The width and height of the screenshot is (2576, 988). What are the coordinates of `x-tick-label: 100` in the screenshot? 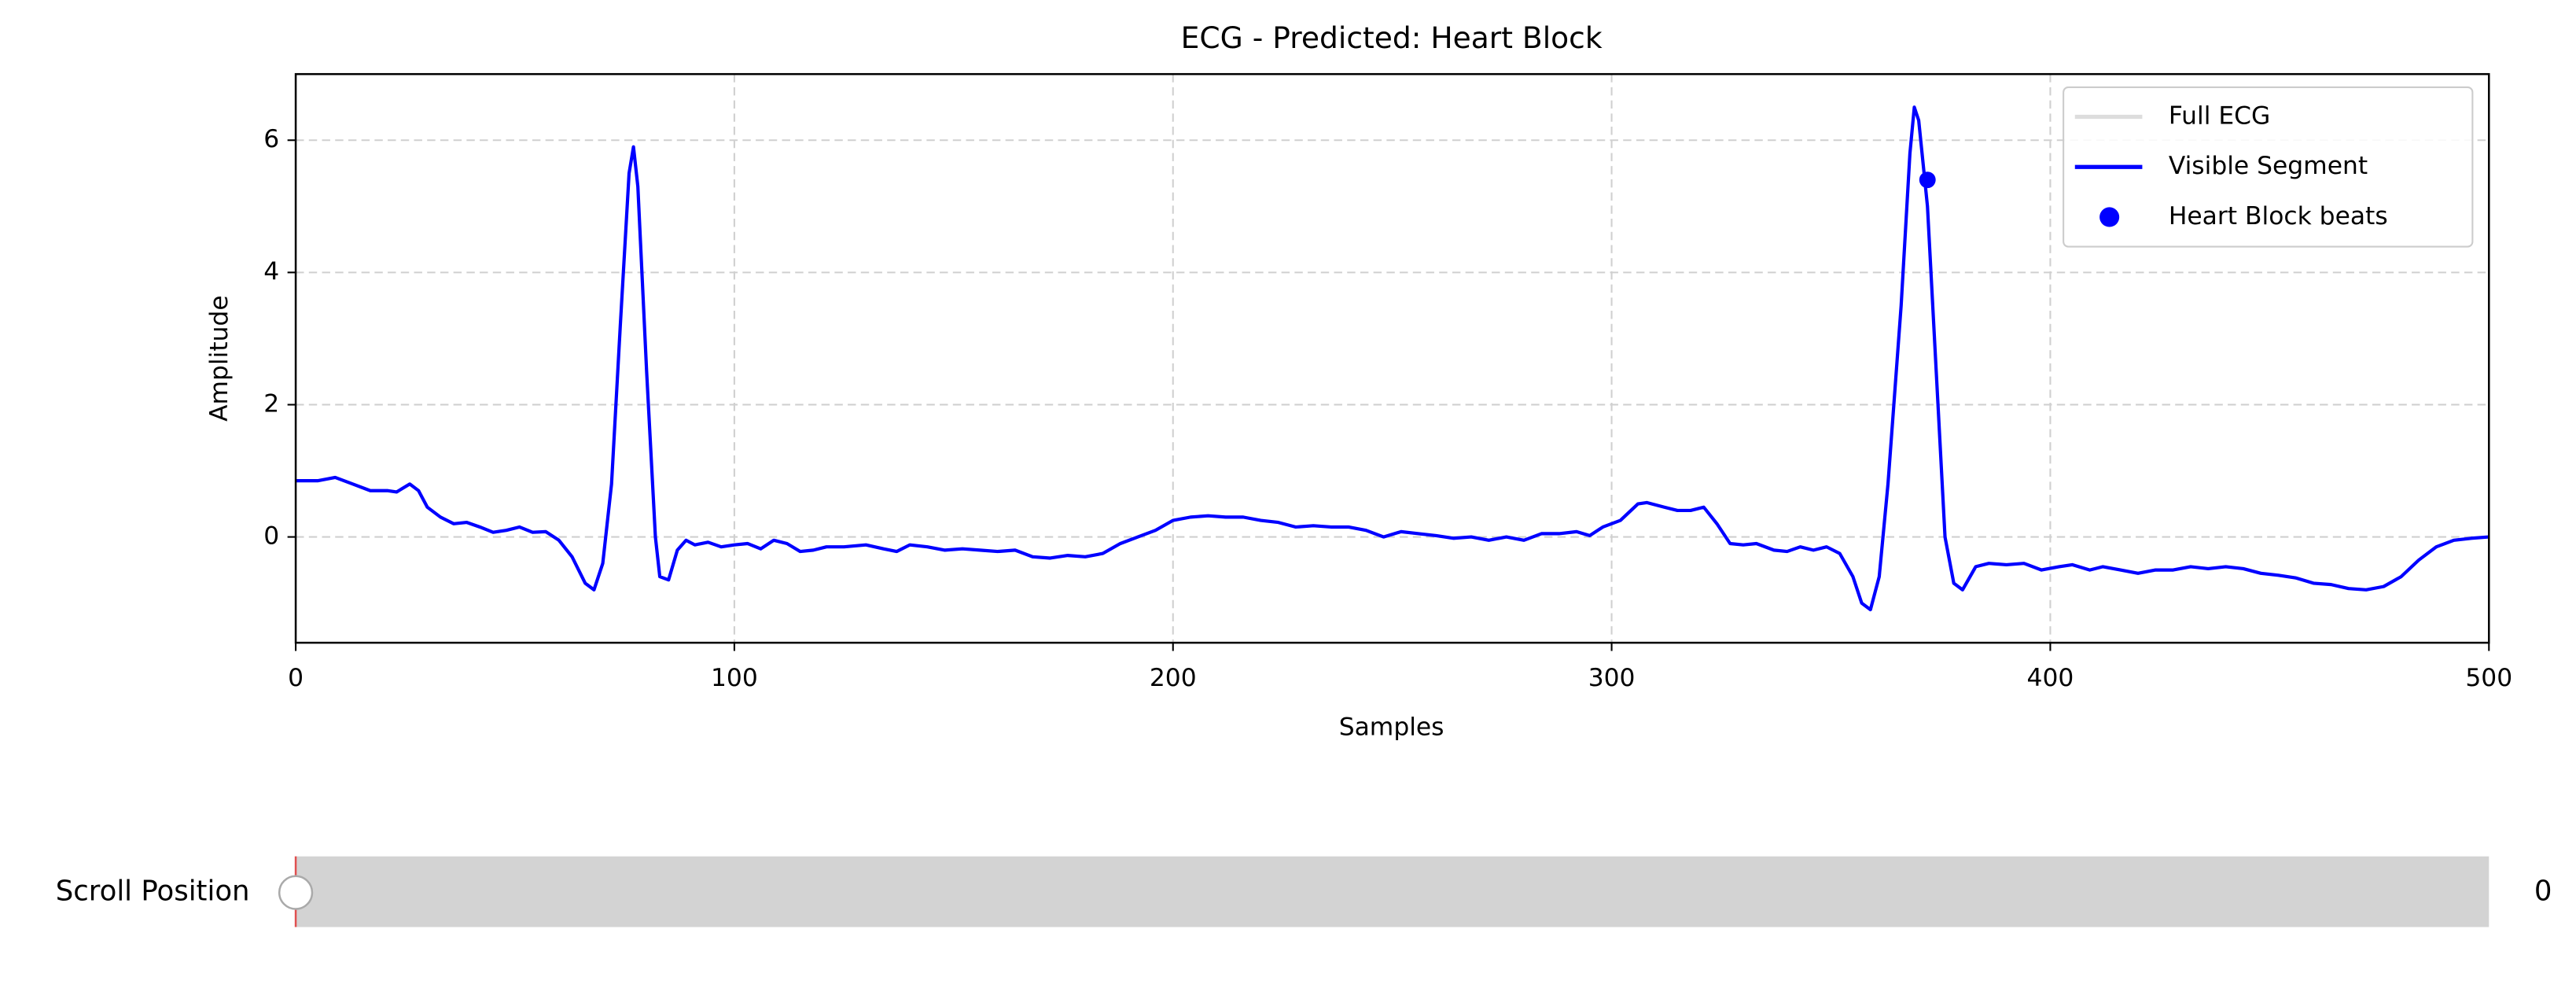 It's located at (734, 678).